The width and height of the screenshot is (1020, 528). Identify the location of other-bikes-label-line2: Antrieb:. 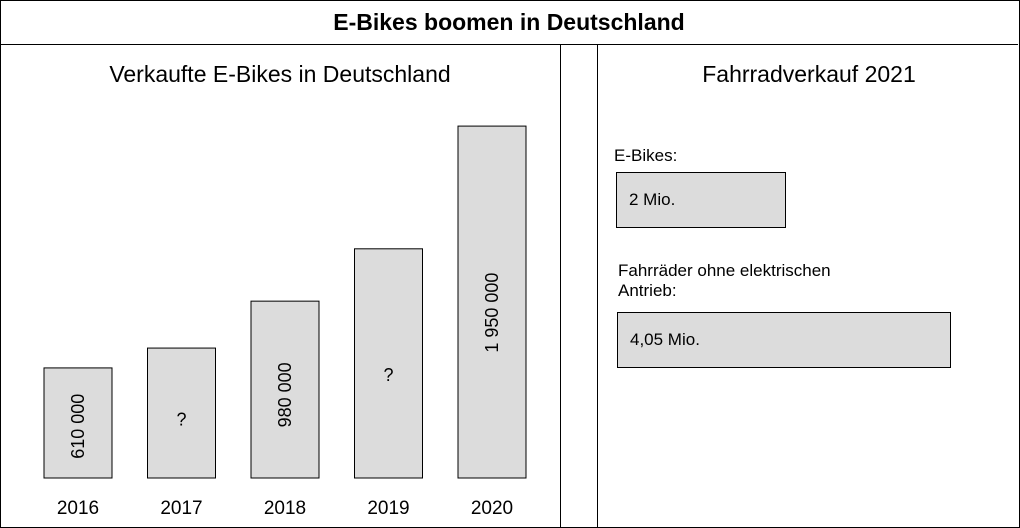
(647, 290).